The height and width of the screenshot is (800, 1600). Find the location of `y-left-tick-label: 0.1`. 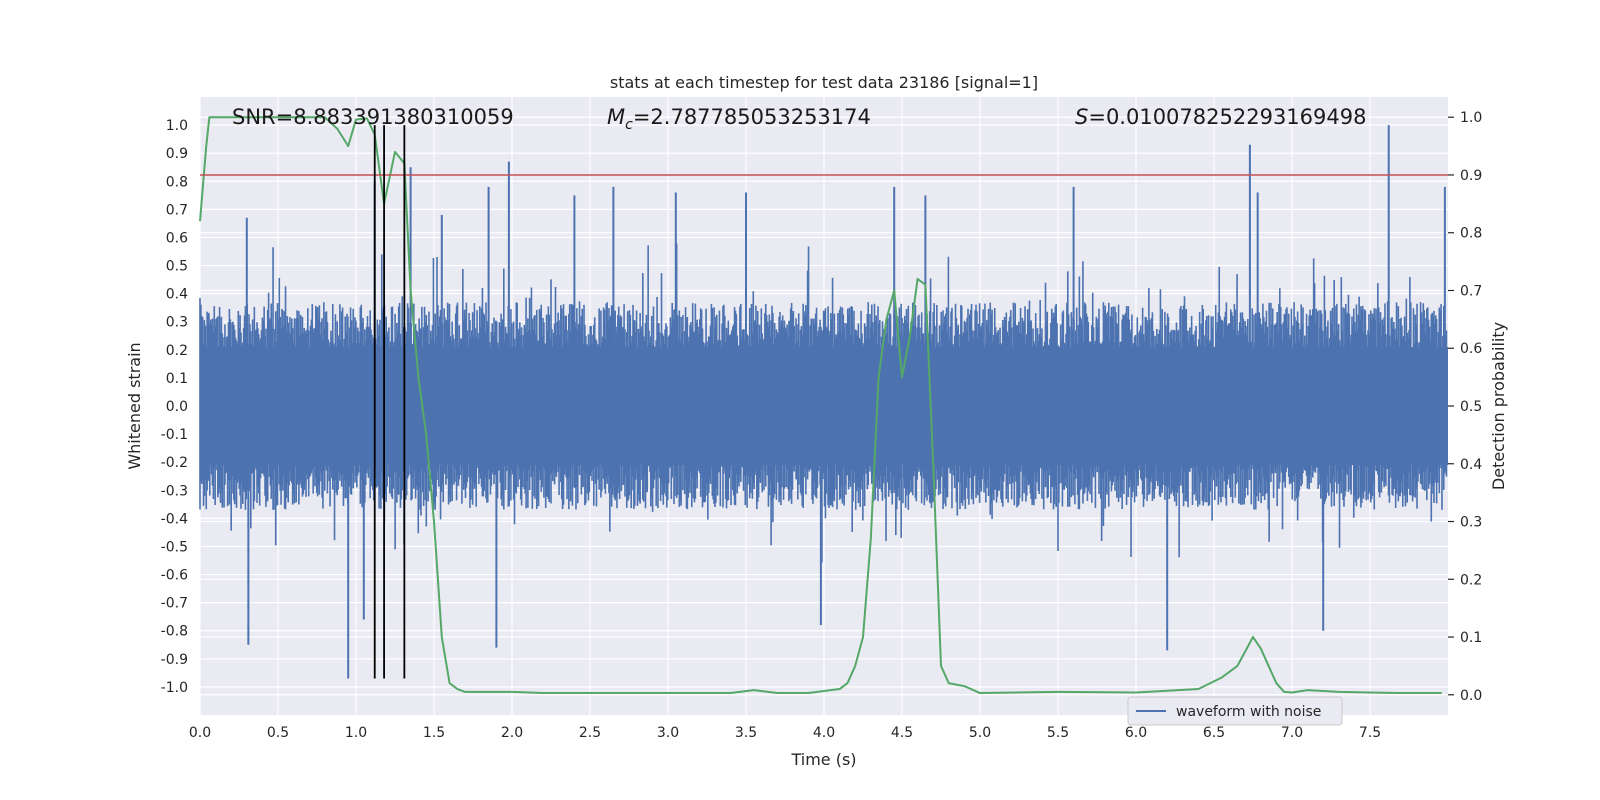

y-left-tick-label: 0.1 is located at coordinates (177, 379).